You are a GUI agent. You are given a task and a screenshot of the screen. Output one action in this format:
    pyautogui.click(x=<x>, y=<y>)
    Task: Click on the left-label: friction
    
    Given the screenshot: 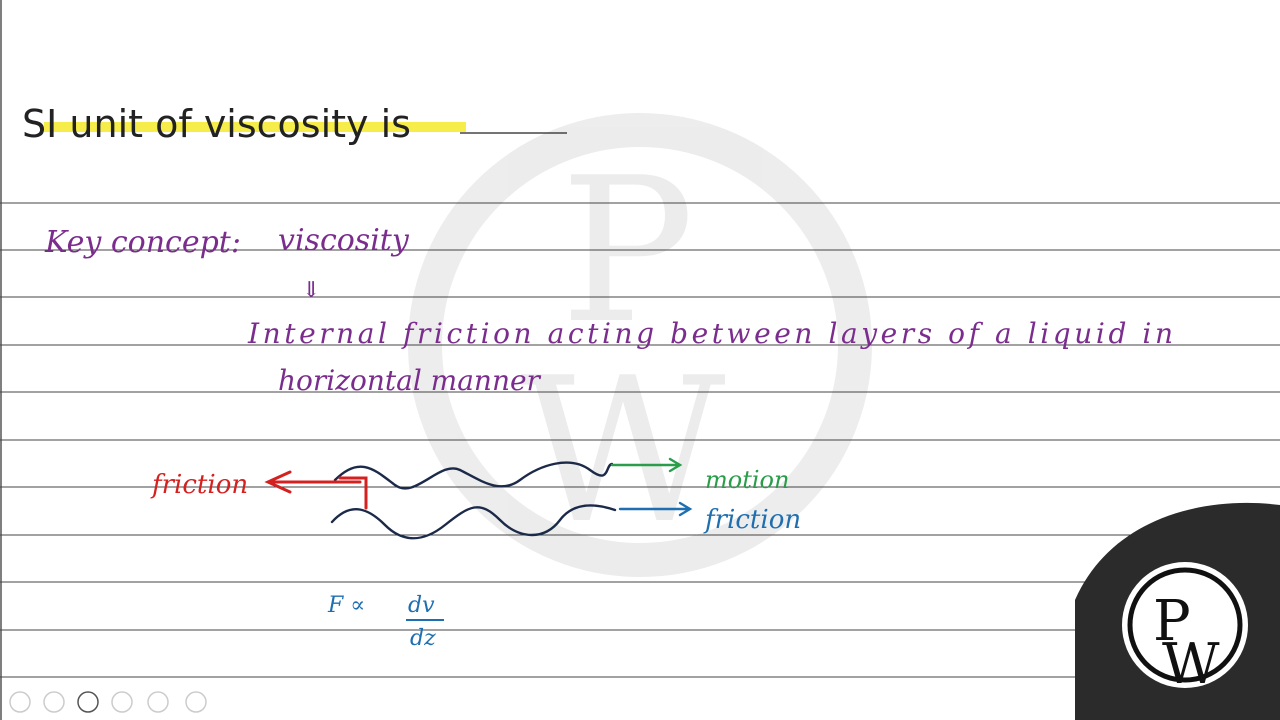 What is the action you would take?
    pyautogui.click(x=199, y=485)
    